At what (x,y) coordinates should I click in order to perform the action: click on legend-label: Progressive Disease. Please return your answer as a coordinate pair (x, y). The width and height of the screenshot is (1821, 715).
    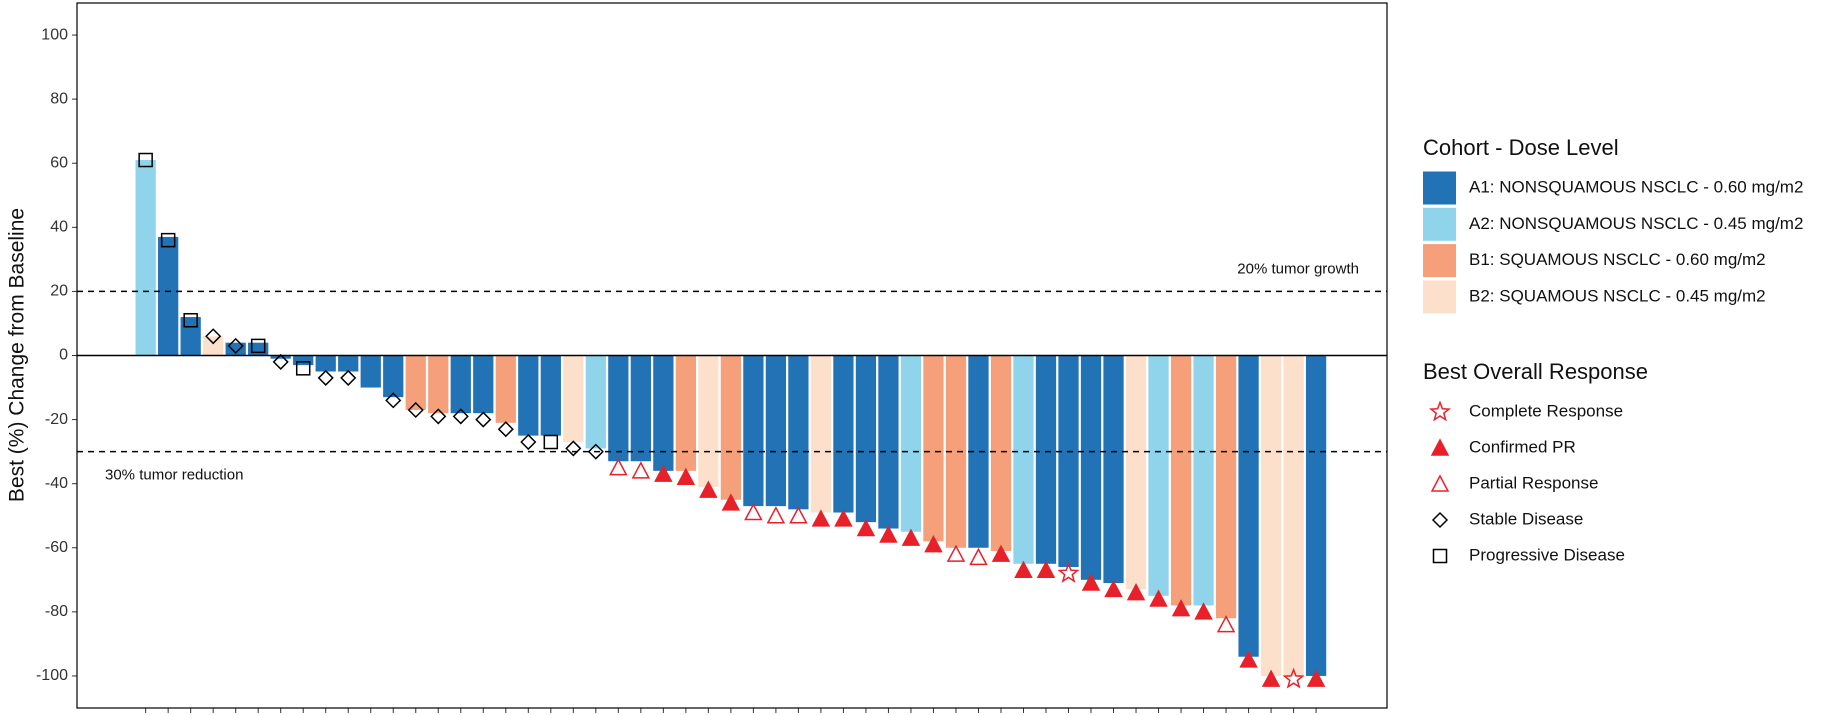
    Looking at the image, I should click on (1547, 554).